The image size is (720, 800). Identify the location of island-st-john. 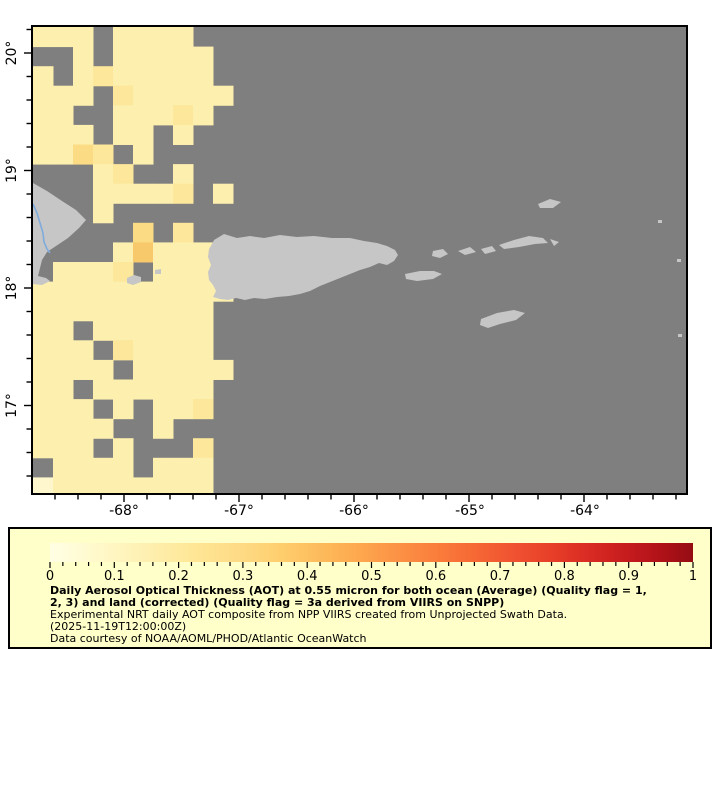
(488, 250).